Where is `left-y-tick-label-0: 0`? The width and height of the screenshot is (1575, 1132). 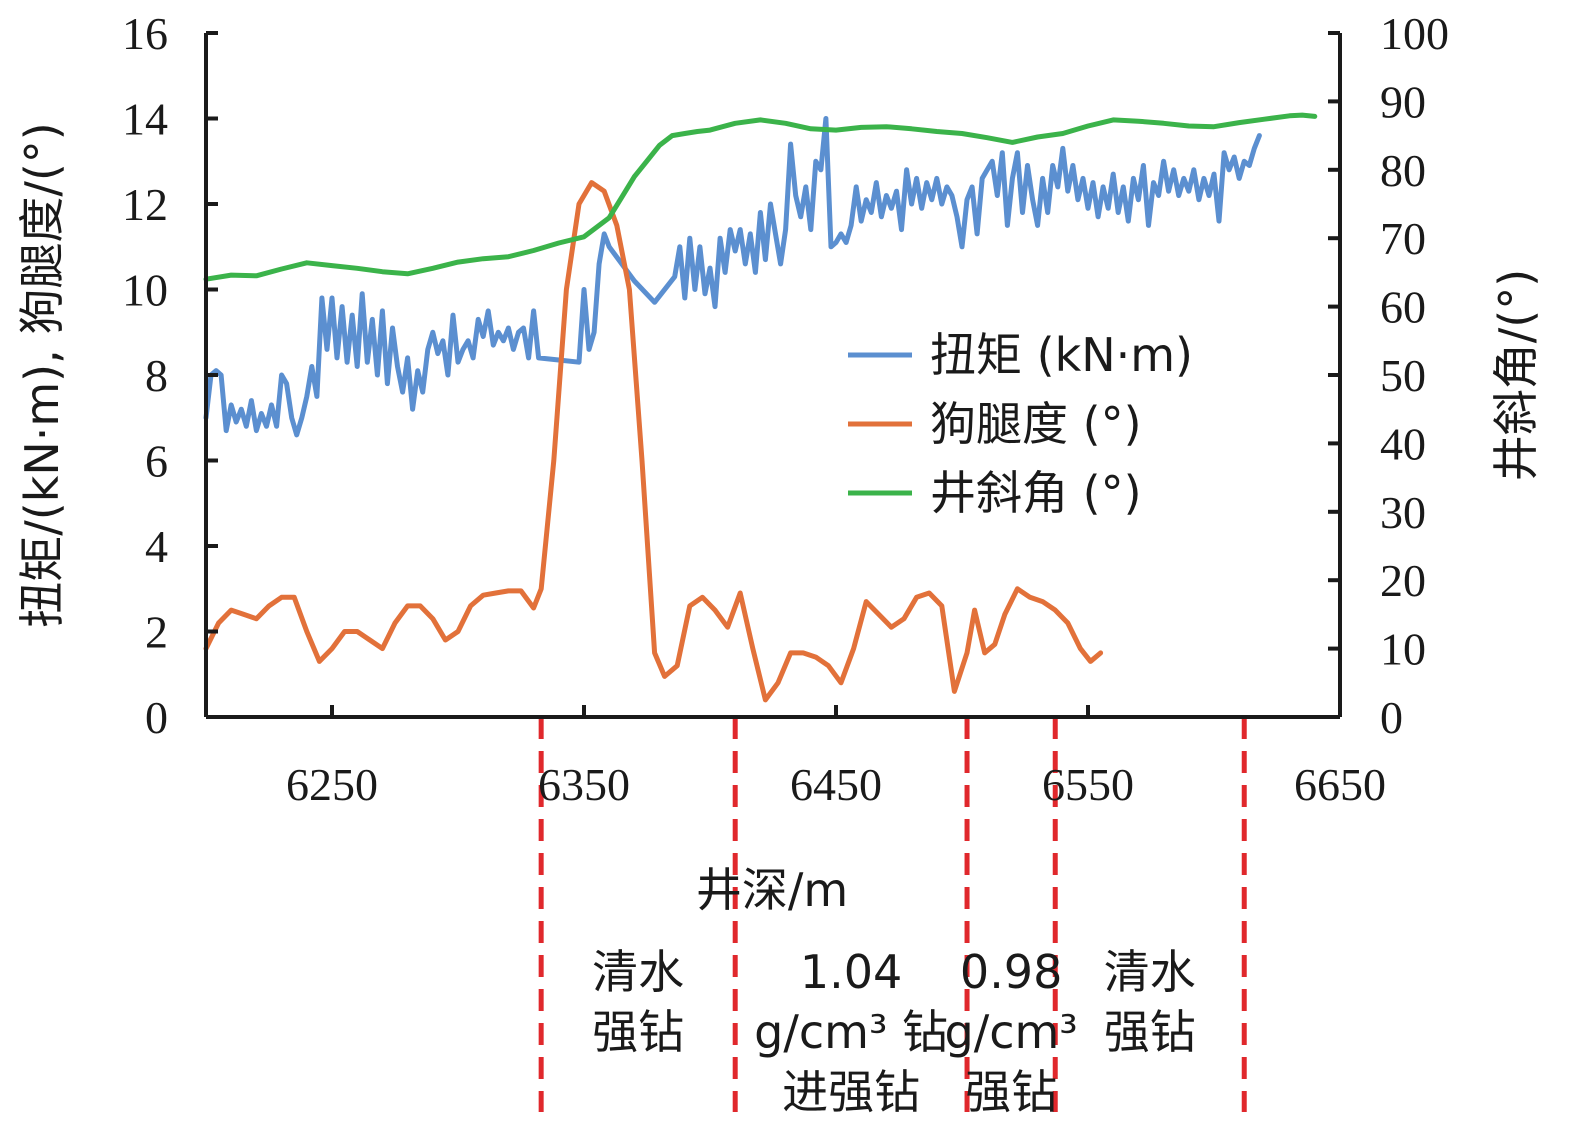 left-y-tick-label-0: 0 is located at coordinates (156, 717).